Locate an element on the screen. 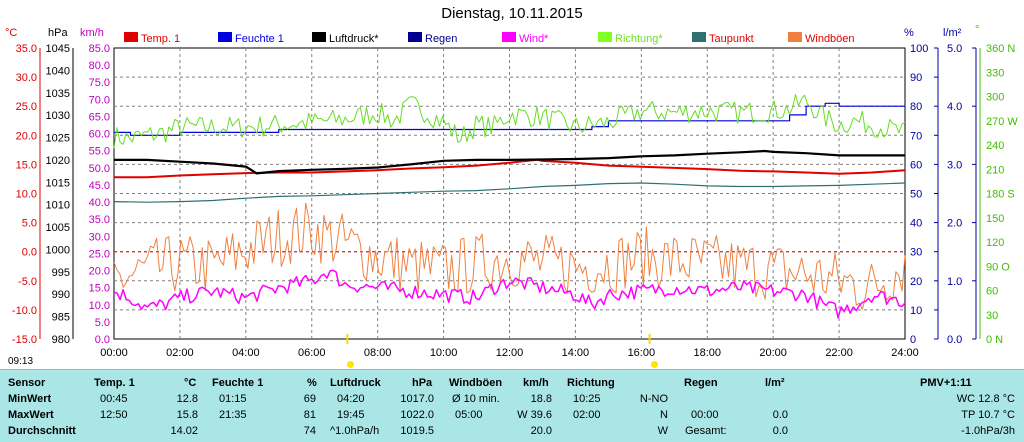 The width and height of the screenshot is (1024, 442). feuchte-min-time: 01:15 is located at coordinates (233, 399).